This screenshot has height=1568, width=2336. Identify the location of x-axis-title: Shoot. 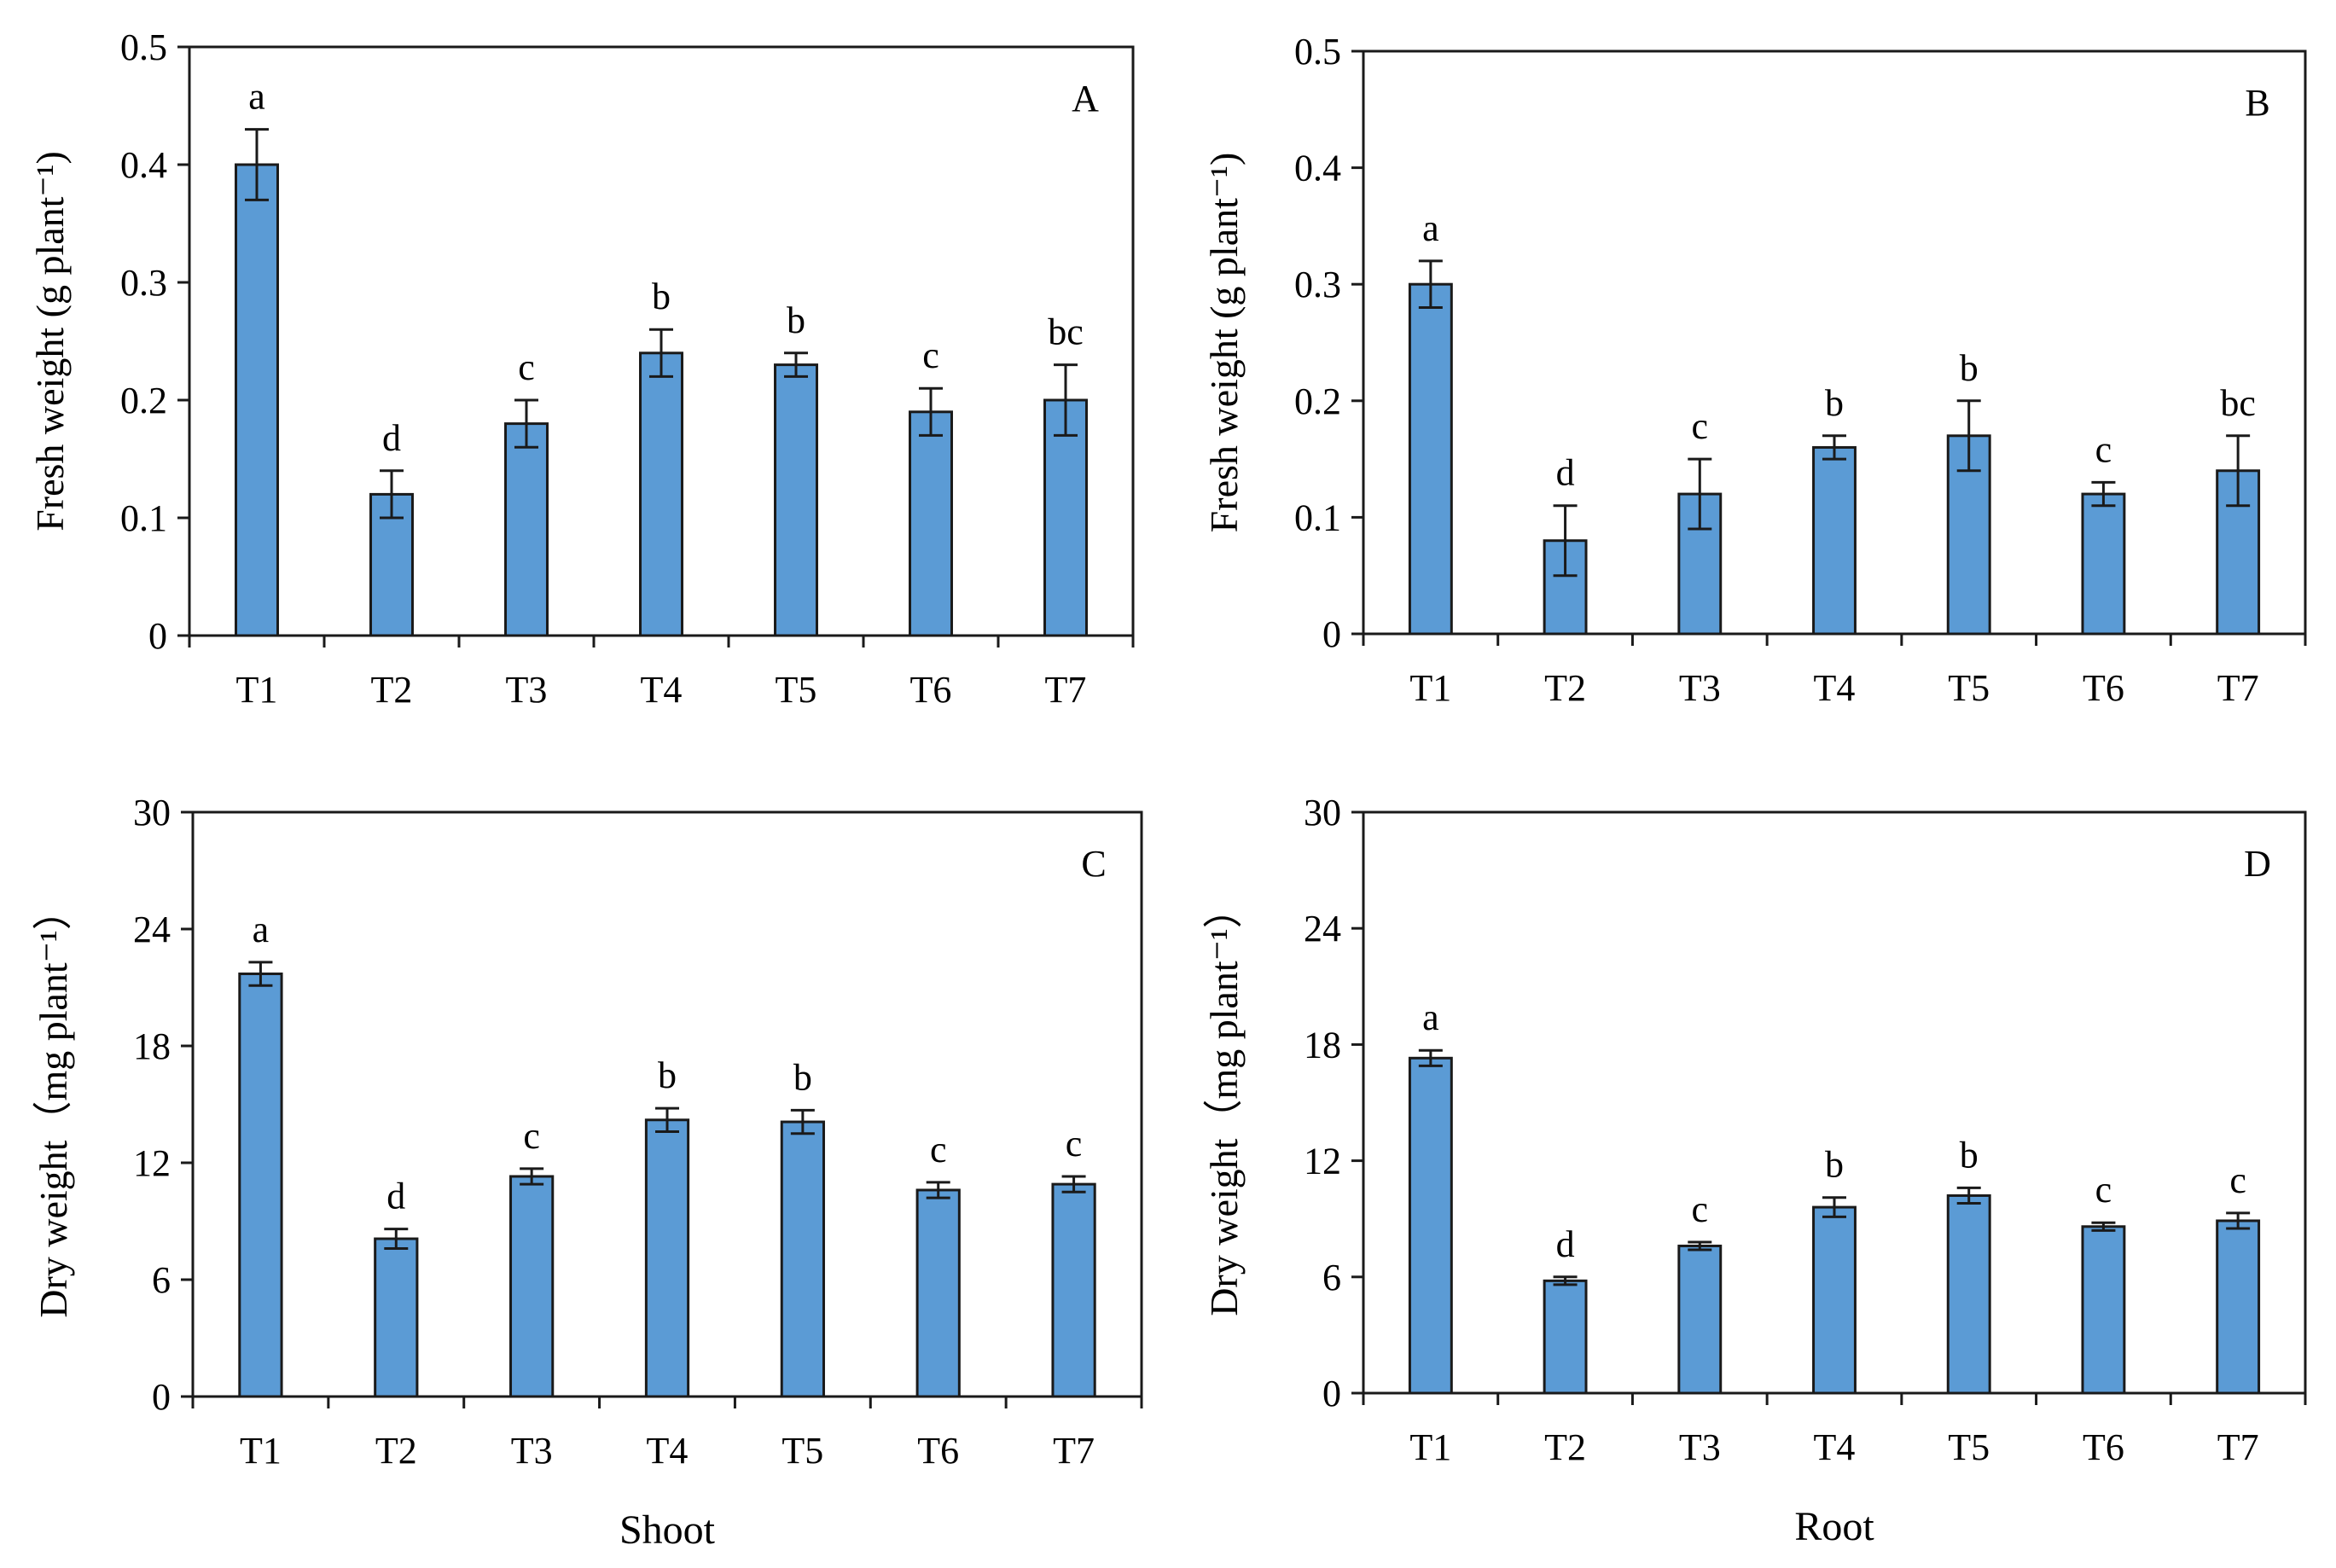
(667, 1530).